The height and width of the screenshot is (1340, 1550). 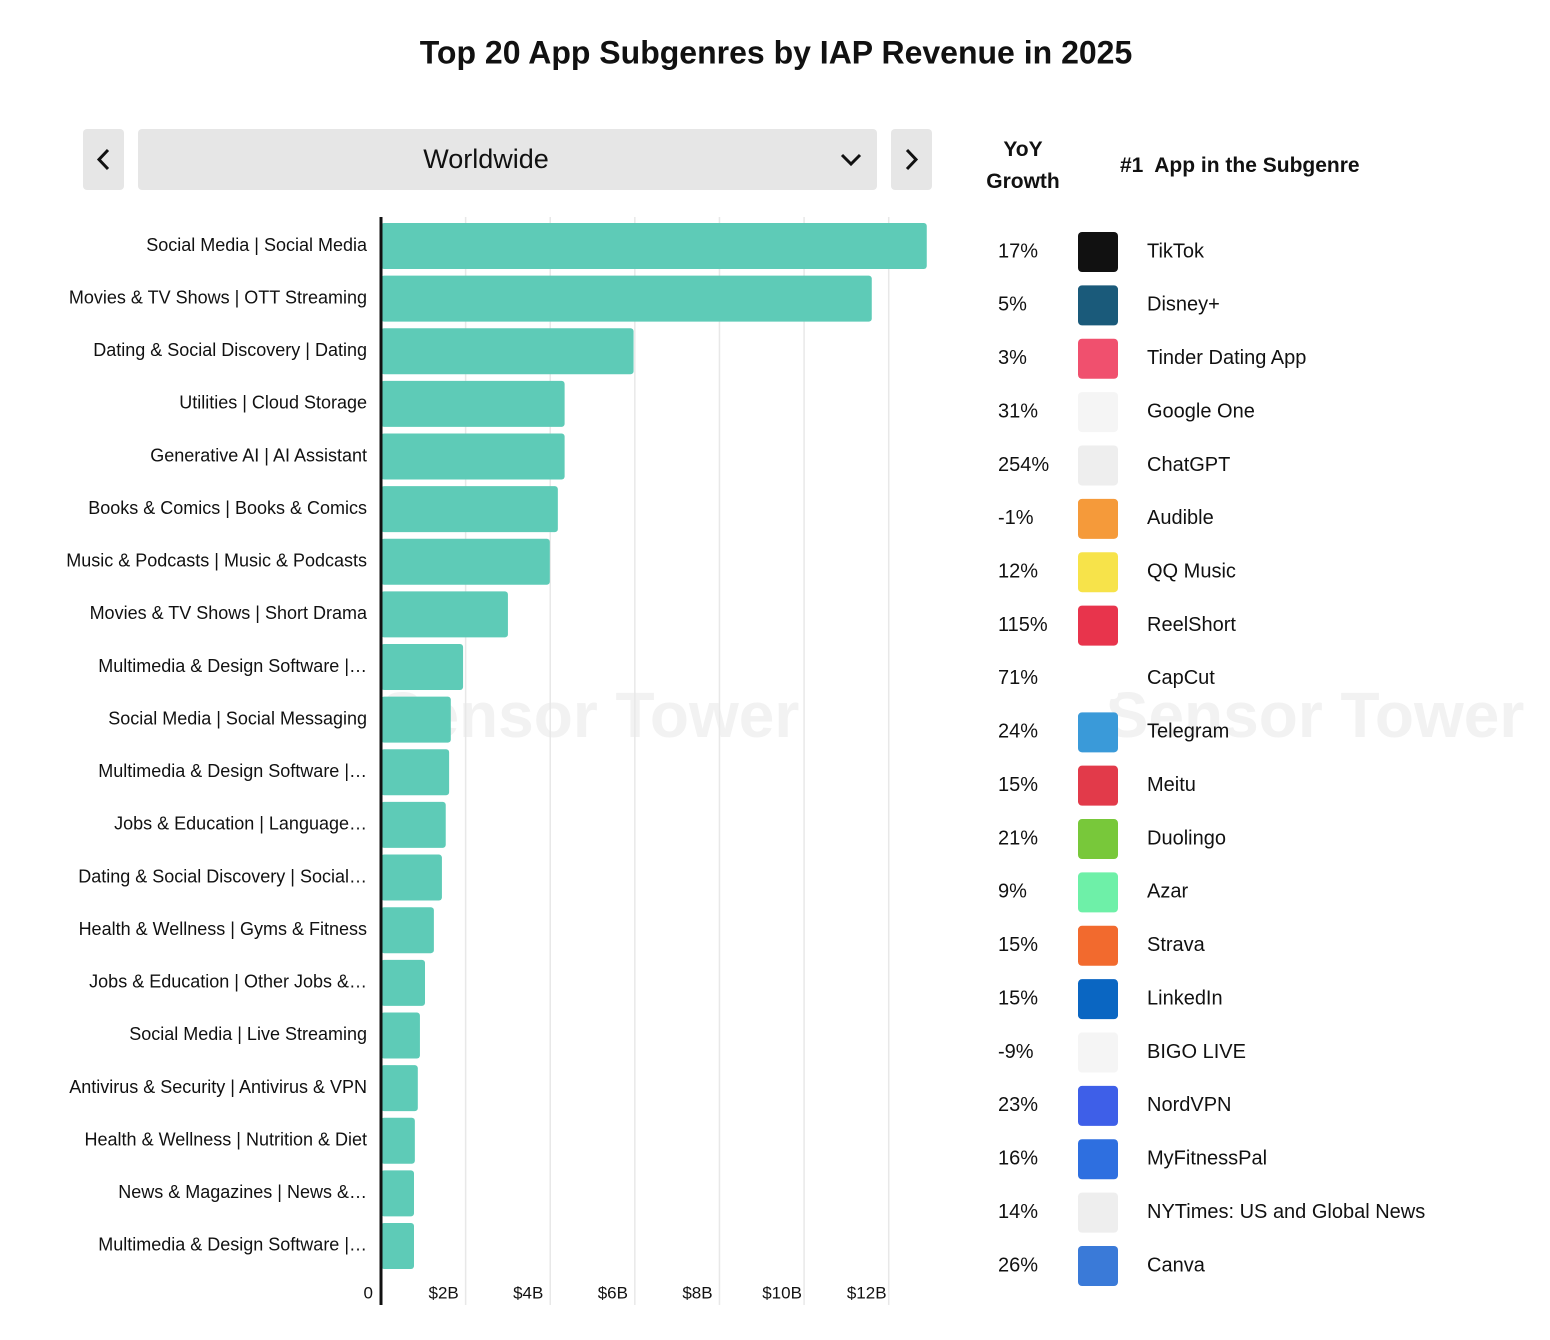 I want to click on prev-button, so click(x=103, y=159).